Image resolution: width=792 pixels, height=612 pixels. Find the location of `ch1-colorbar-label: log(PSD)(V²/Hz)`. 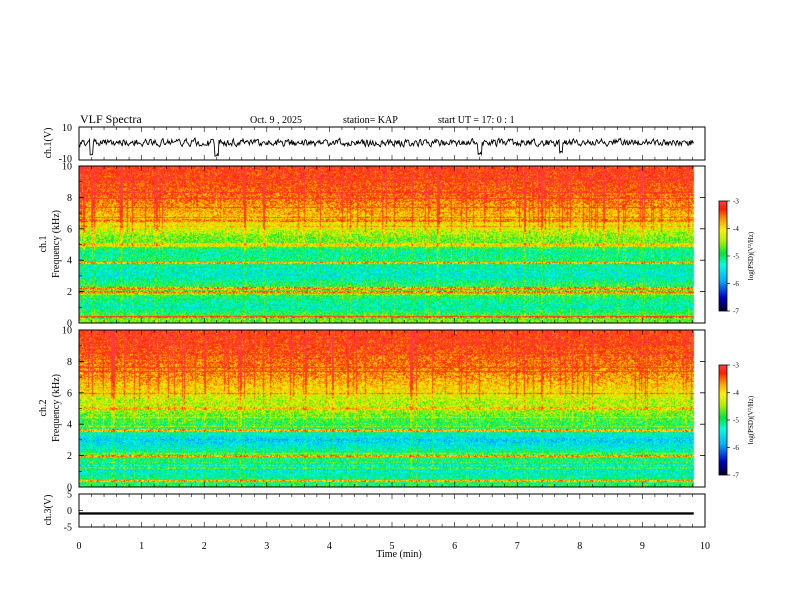

ch1-colorbar-label: log(PSD)(V²/Hz) is located at coordinates (751, 255).